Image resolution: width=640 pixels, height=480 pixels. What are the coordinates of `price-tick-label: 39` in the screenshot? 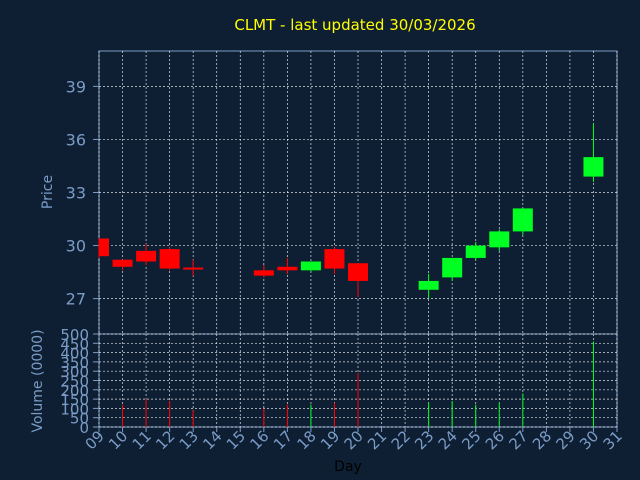 It's located at (76, 86).